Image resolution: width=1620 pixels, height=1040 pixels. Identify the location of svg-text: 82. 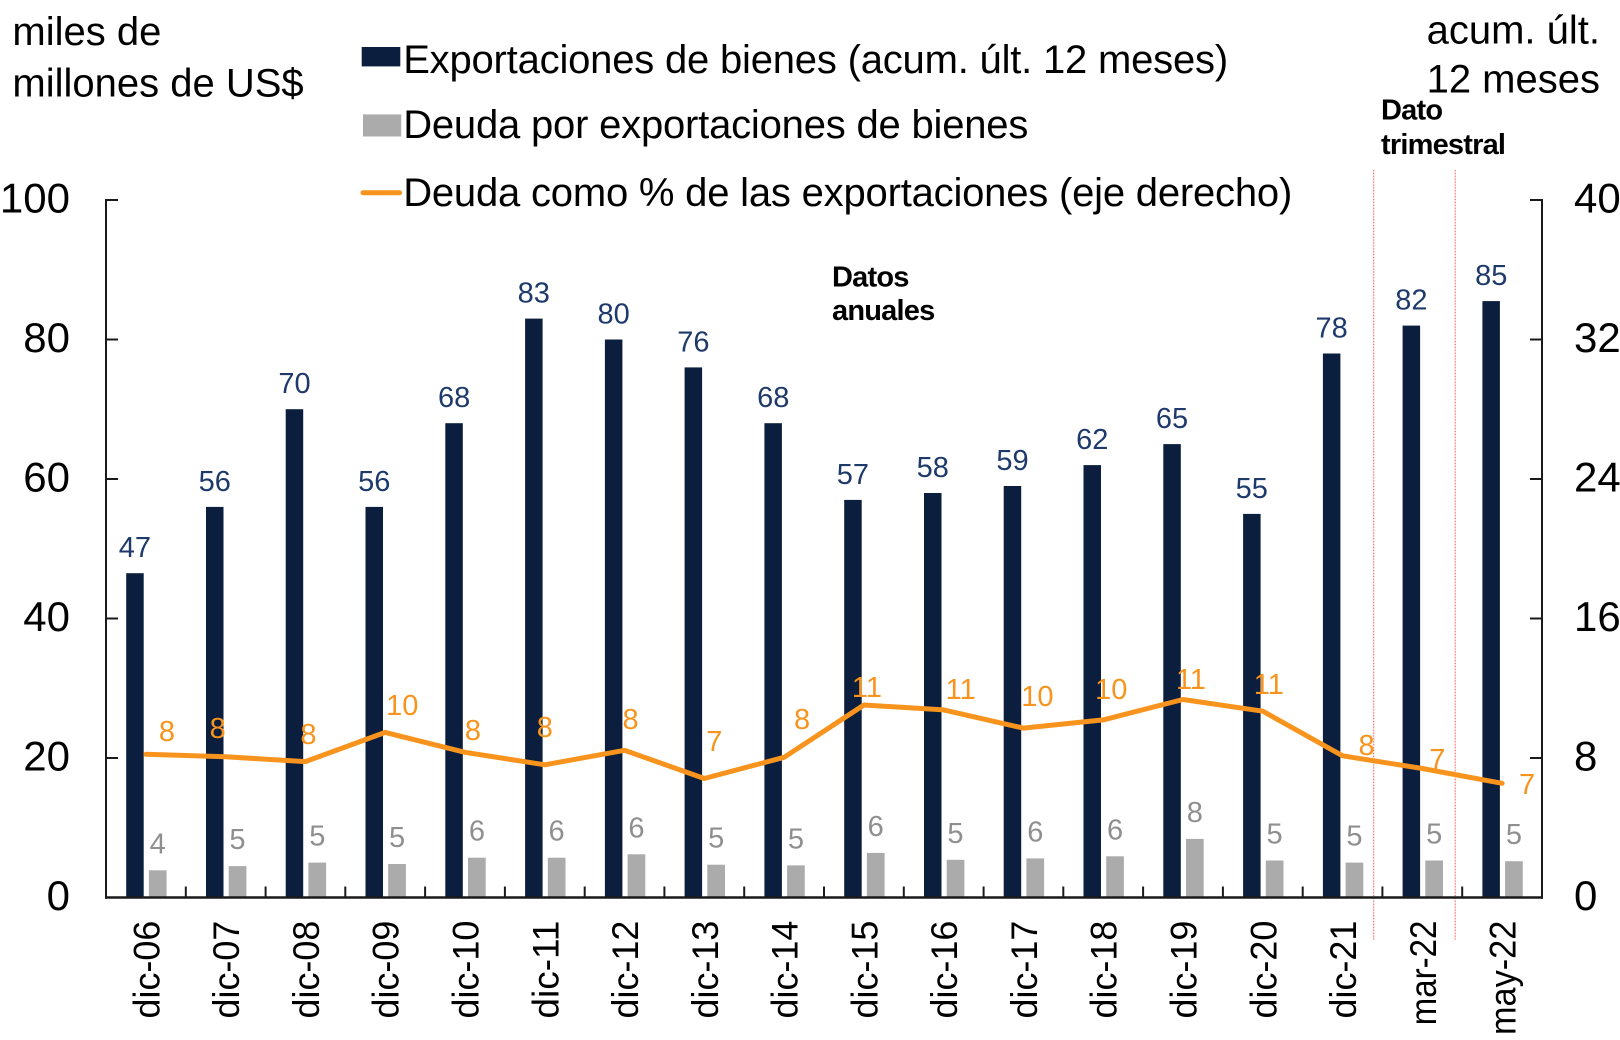
(1411, 301).